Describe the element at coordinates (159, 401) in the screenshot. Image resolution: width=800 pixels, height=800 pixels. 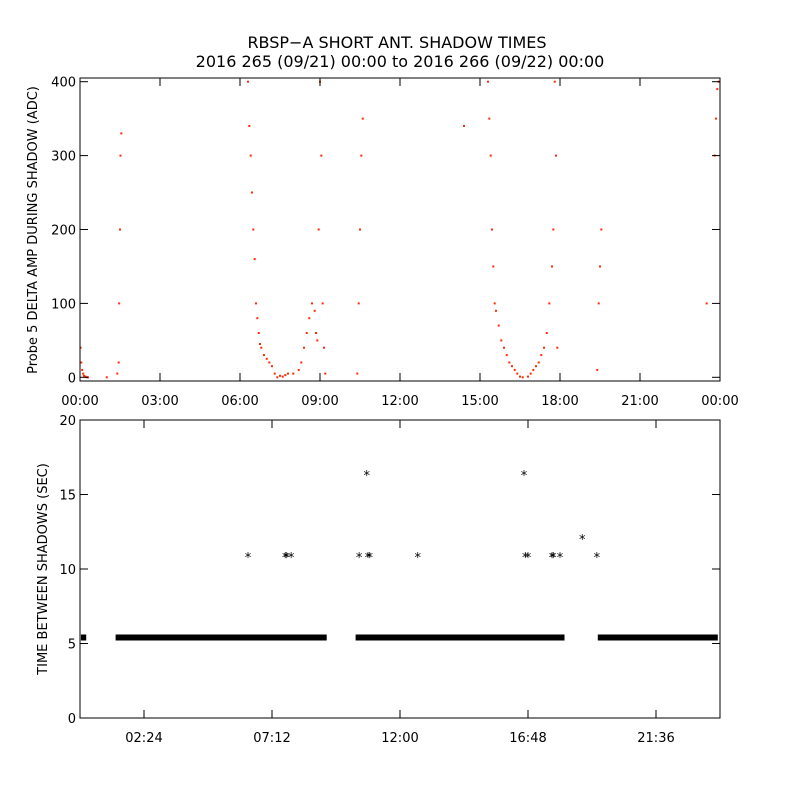
I see `x-tick-label: 03:00` at that location.